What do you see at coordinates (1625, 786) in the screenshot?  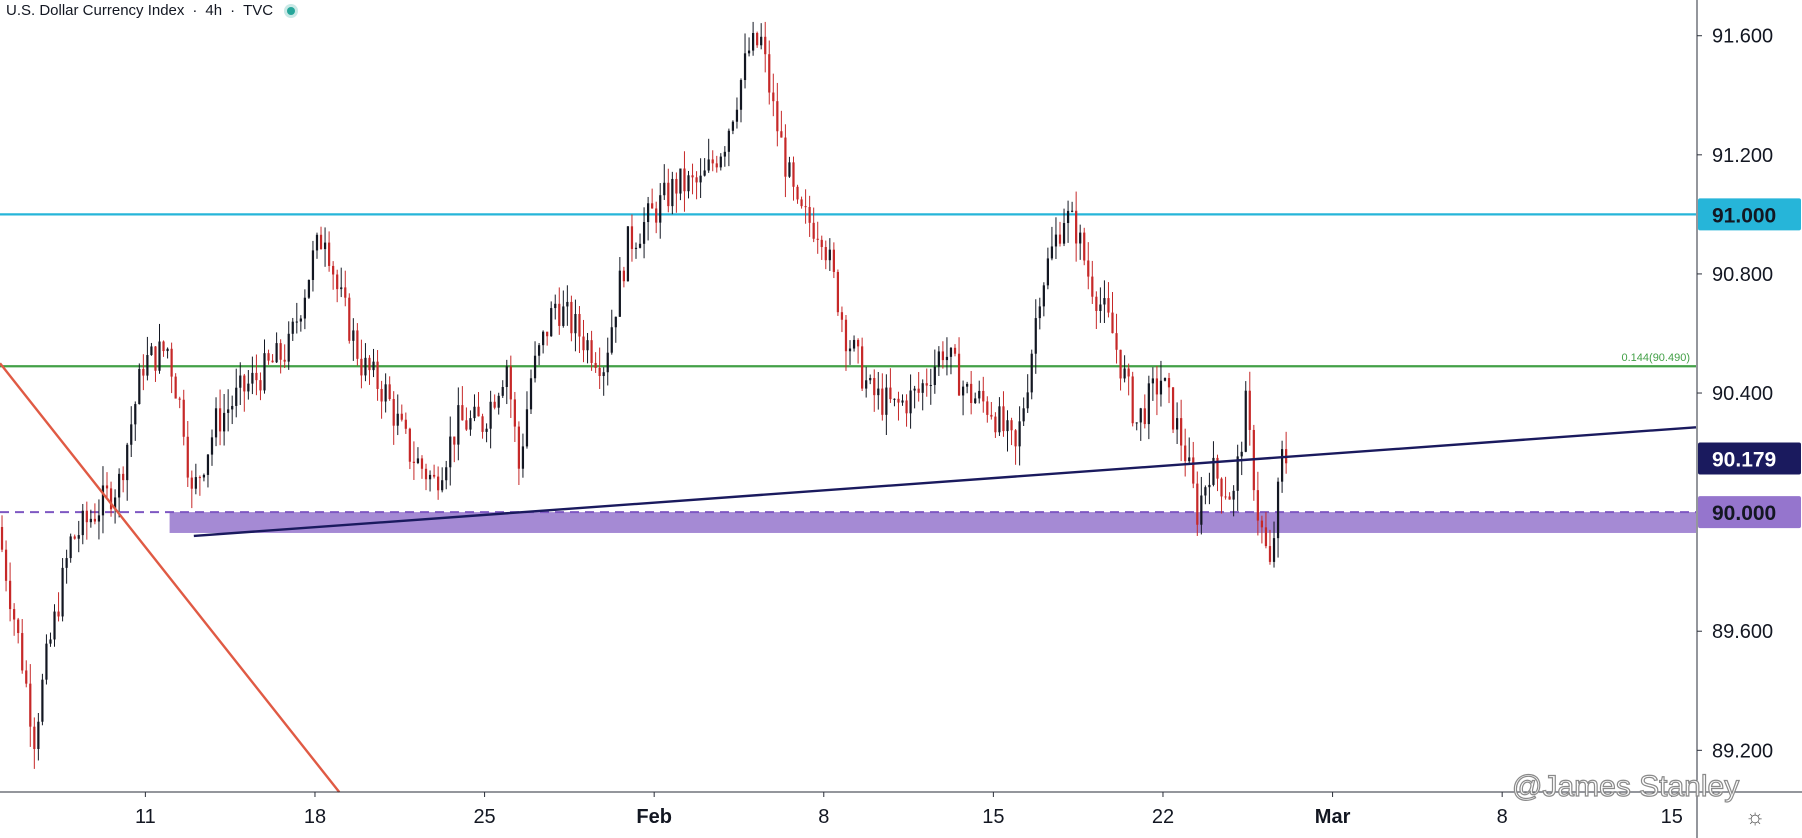 I see `watermark: @James Stanley` at bounding box center [1625, 786].